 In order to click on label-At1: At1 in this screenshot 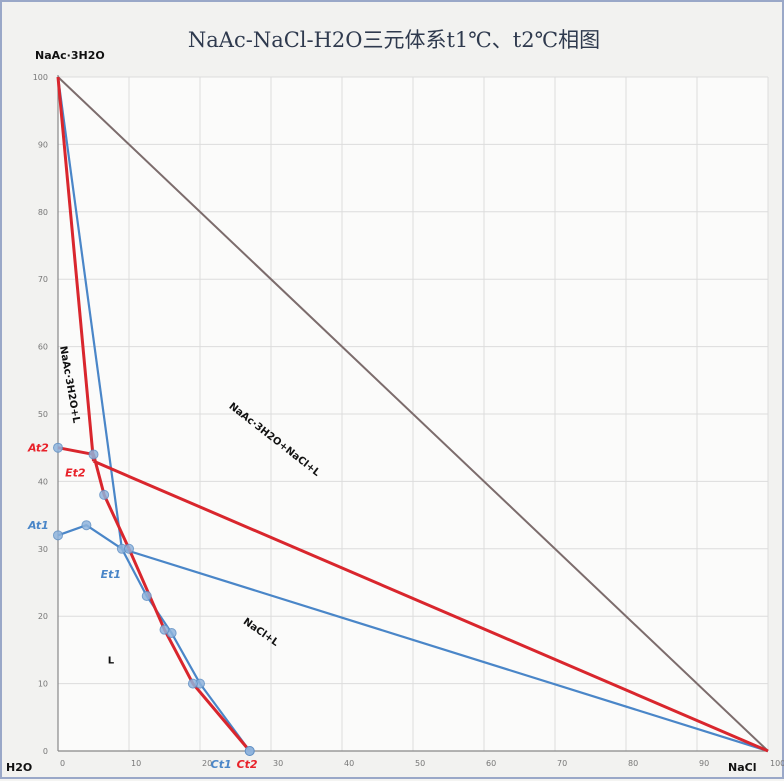, I will do `click(38, 525)`.